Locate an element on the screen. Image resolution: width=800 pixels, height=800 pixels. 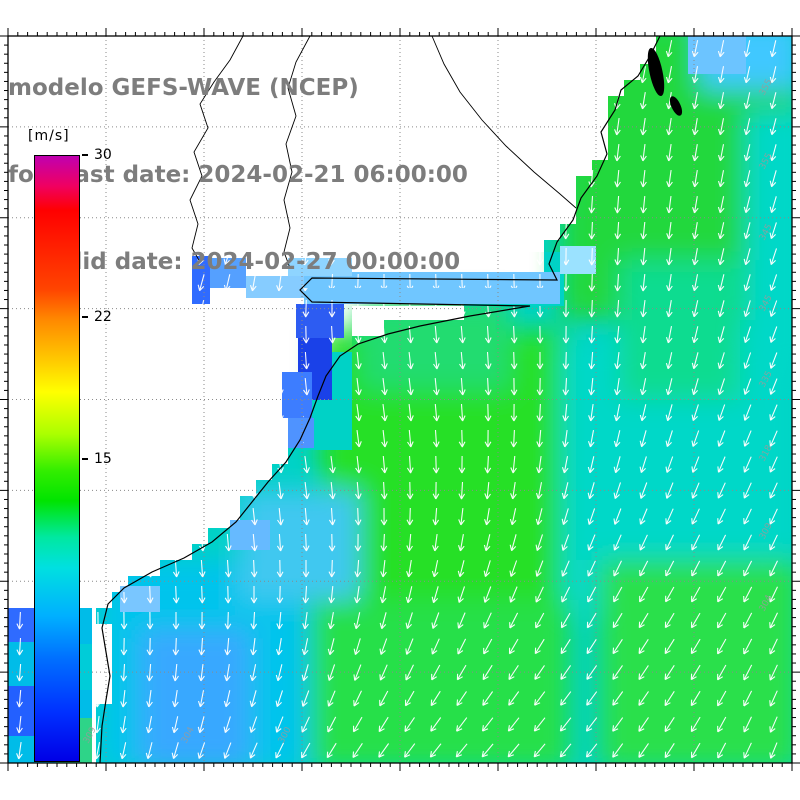
colorbar-tick-label: 22 is located at coordinates (103, 316).